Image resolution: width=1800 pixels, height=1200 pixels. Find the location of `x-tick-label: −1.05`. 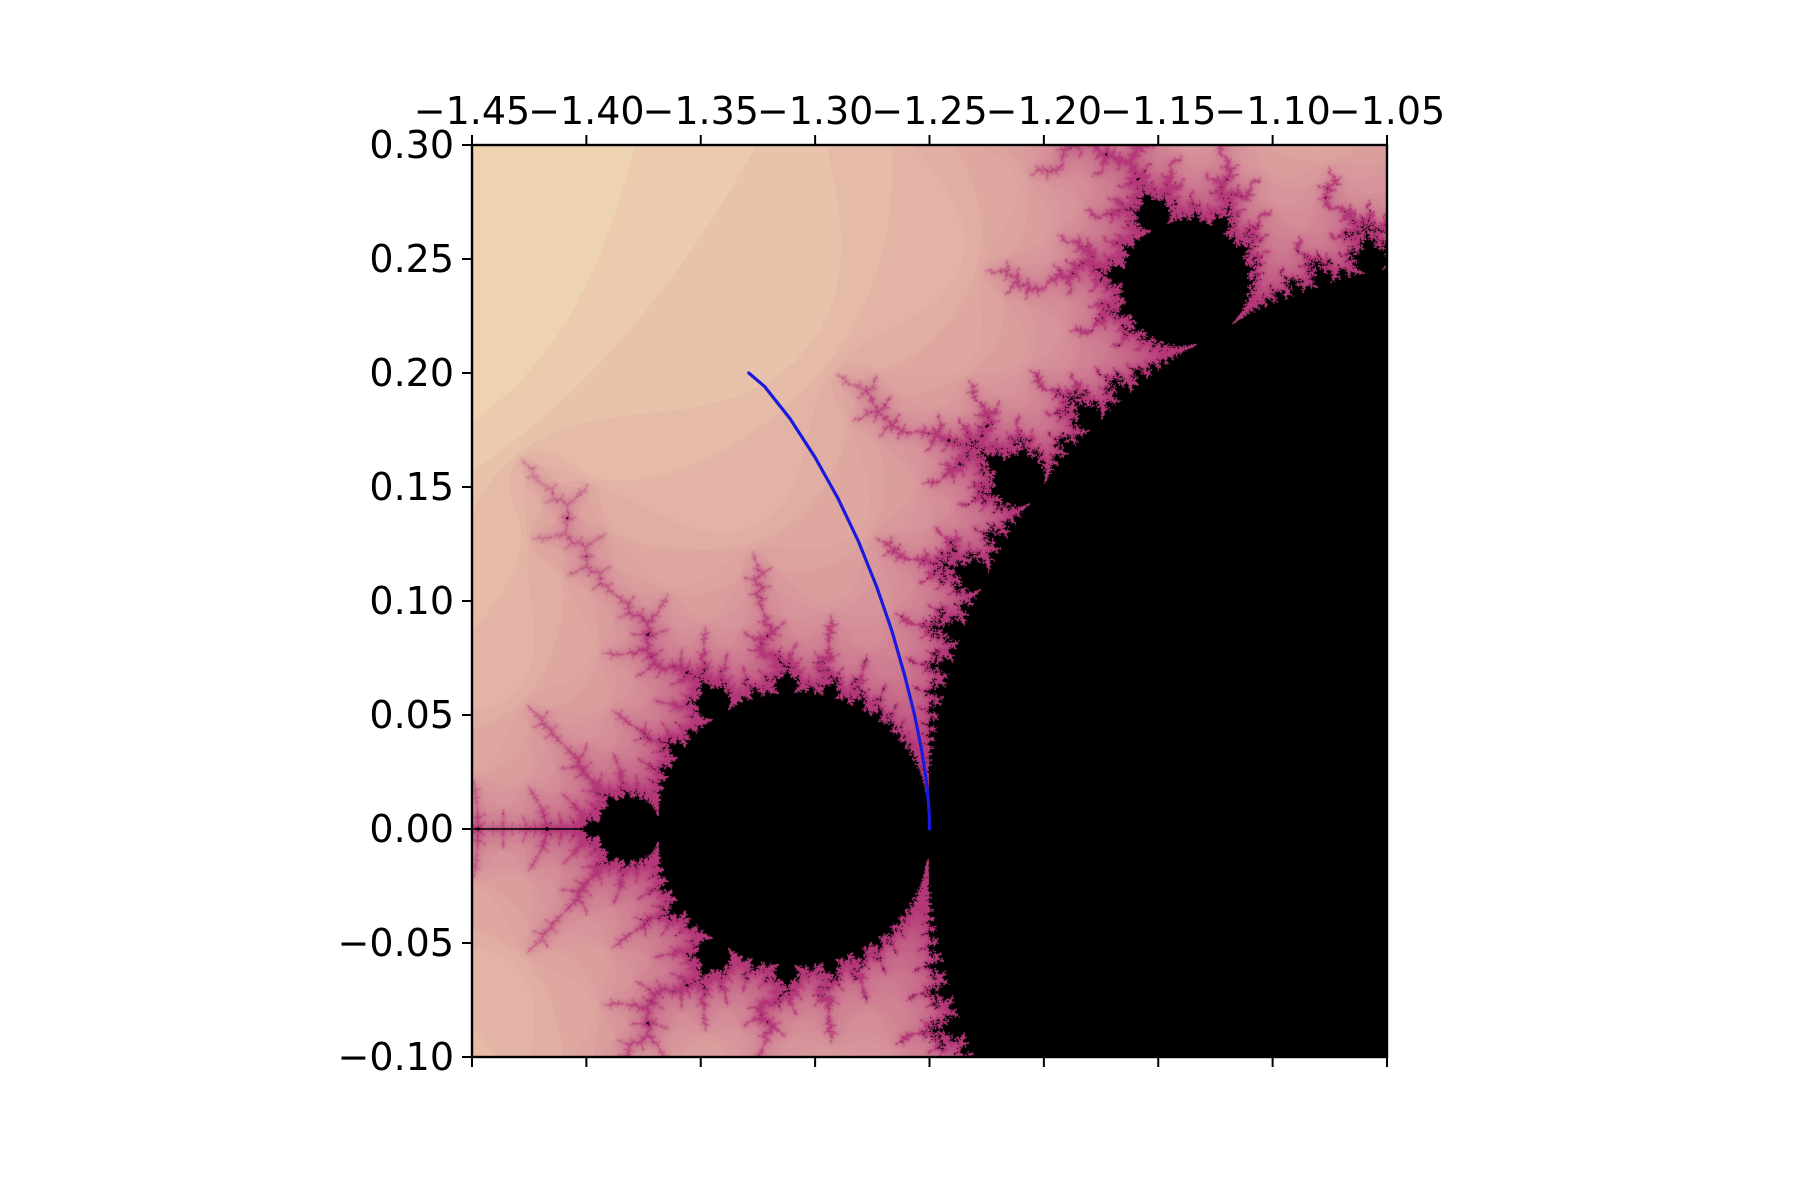

x-tick-label: −1.05 is located at coordinates (1387, 111).